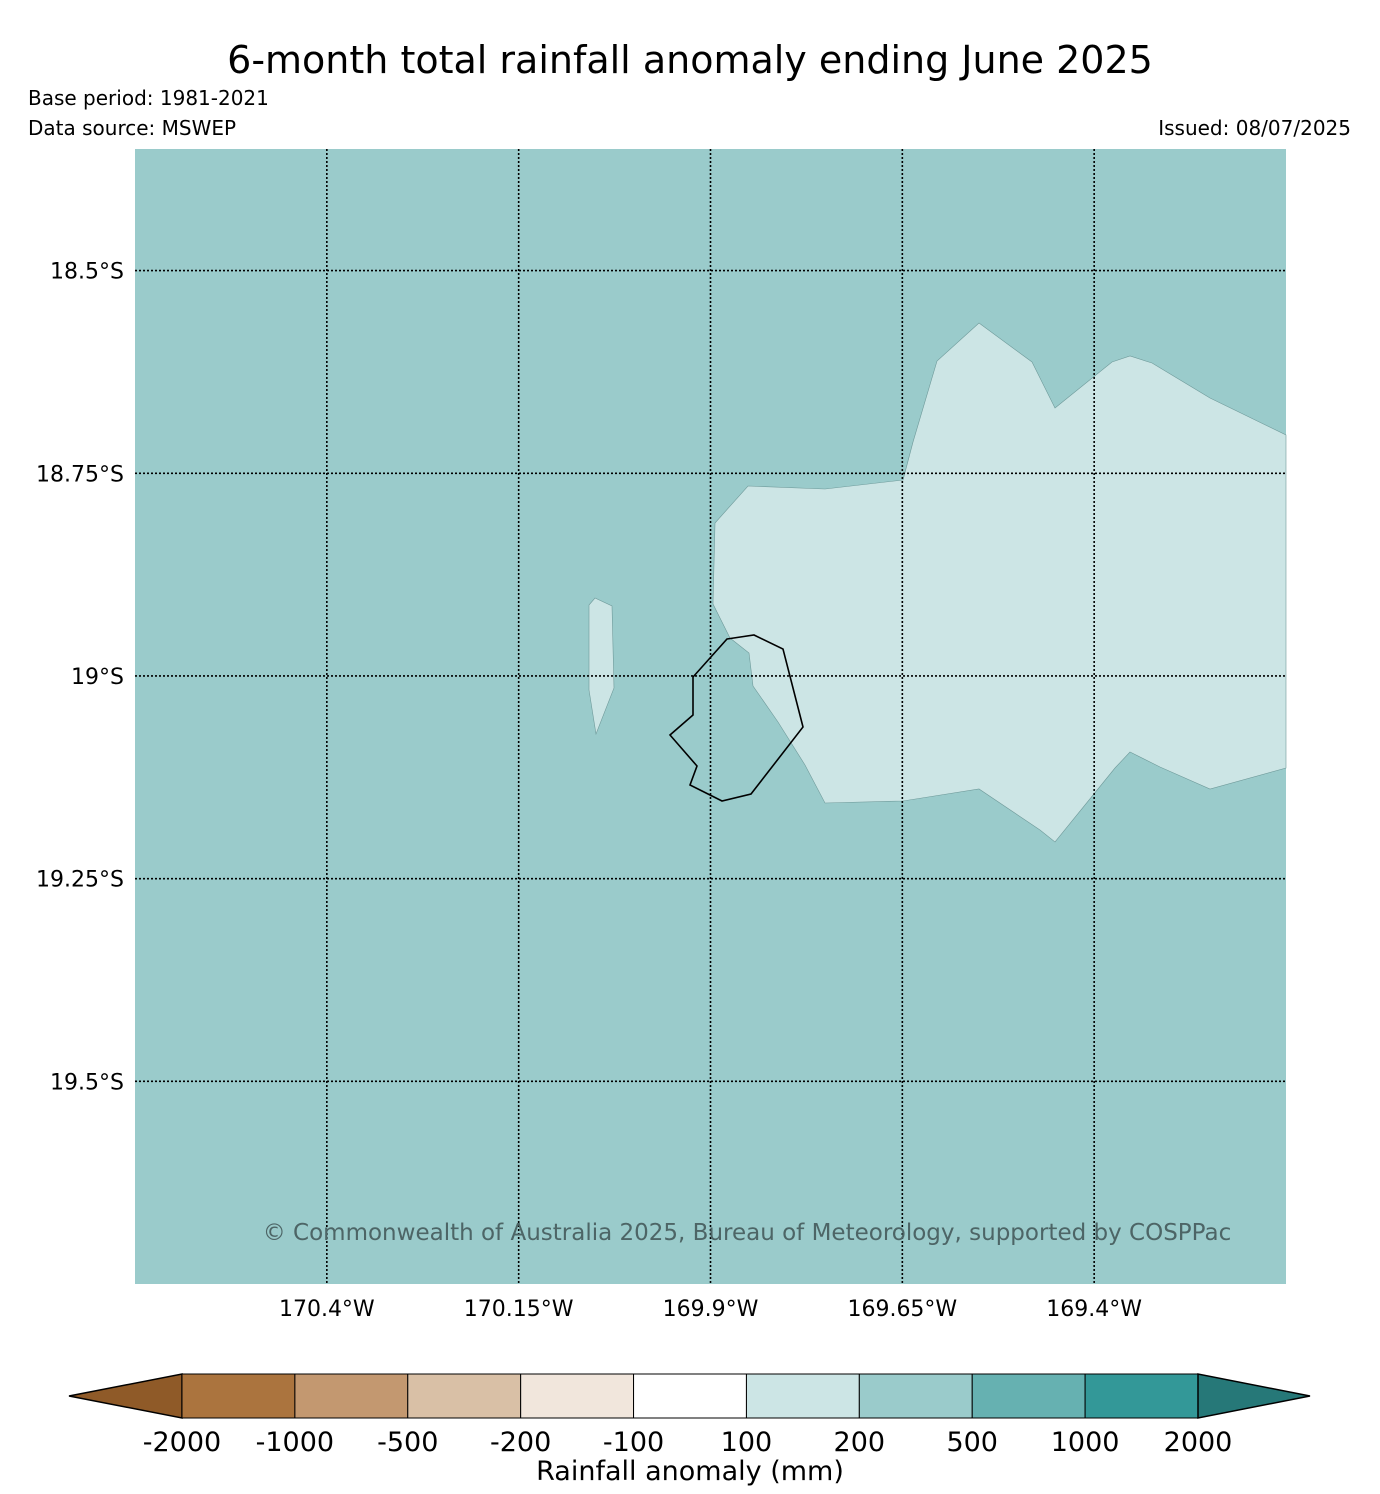  I want to click on colorbar-tick-label: -2000, so click(182, 1442).